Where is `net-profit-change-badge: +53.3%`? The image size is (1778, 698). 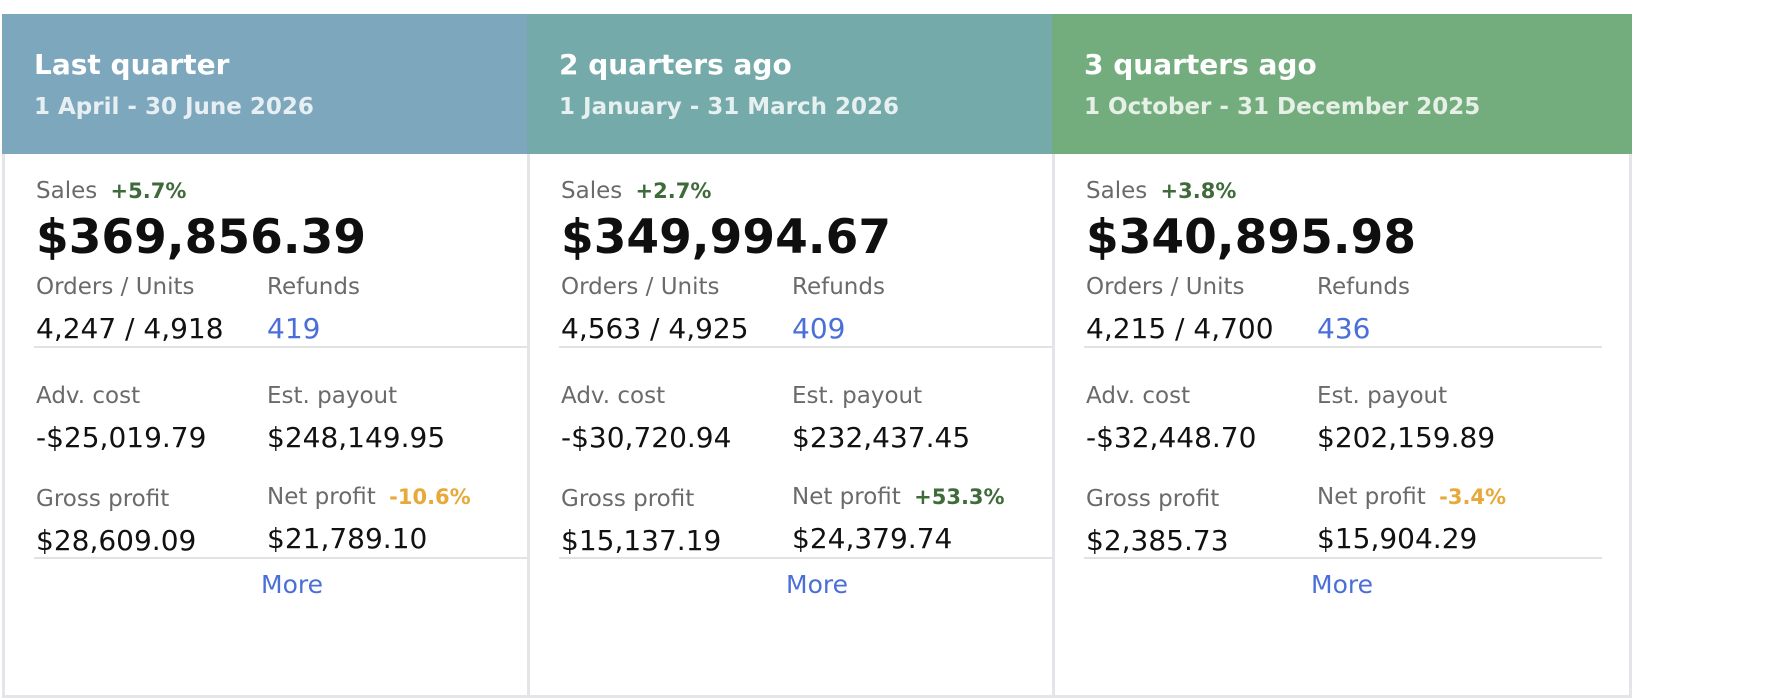
net-profit-change-badge: +53.3% is located at coordinates (959, 497).